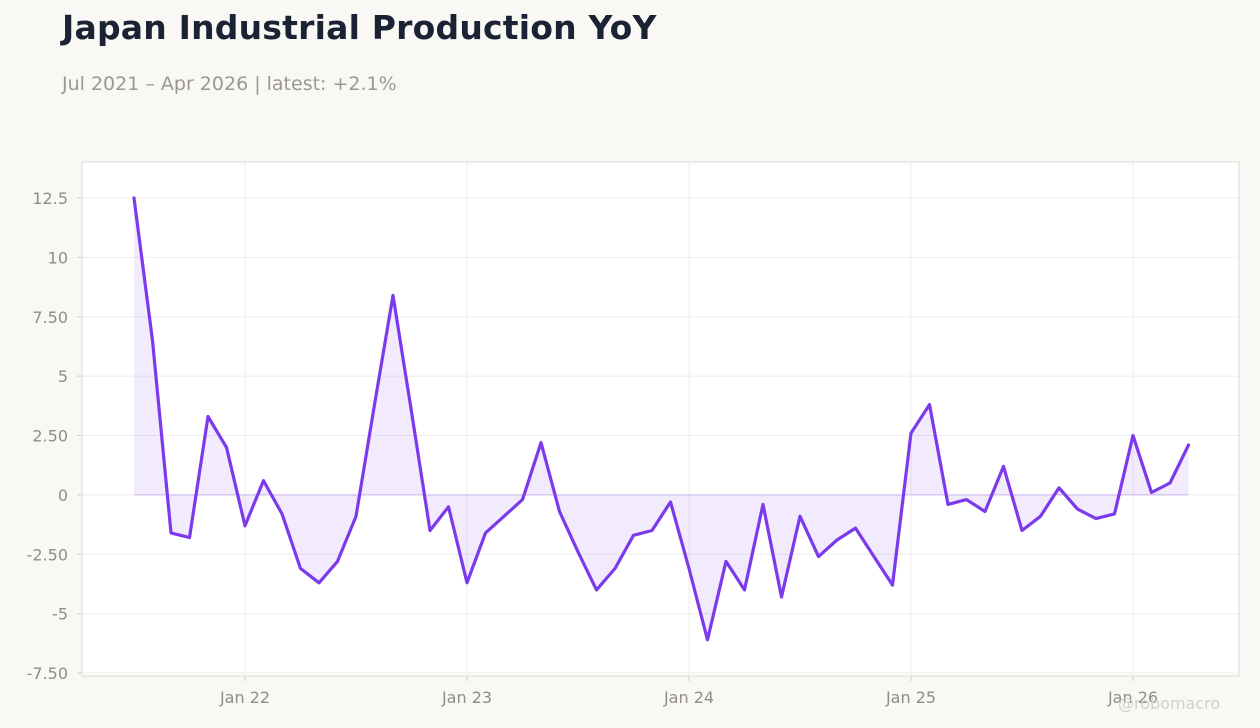 The image size is (1260, 728). Describe the element at coordinates (1169, 703) in the screenshot. I see `watermark: @robomacro` at that location.